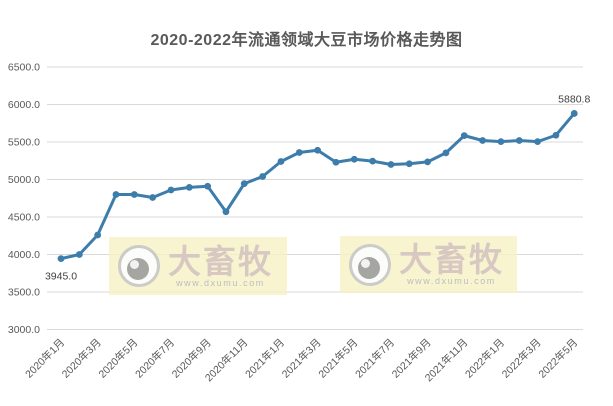  What do you see at coordinates (24, 218) in the screenshot?
I see `y-axis-tick-label: 4500.0` at bounding box center [24, 218].